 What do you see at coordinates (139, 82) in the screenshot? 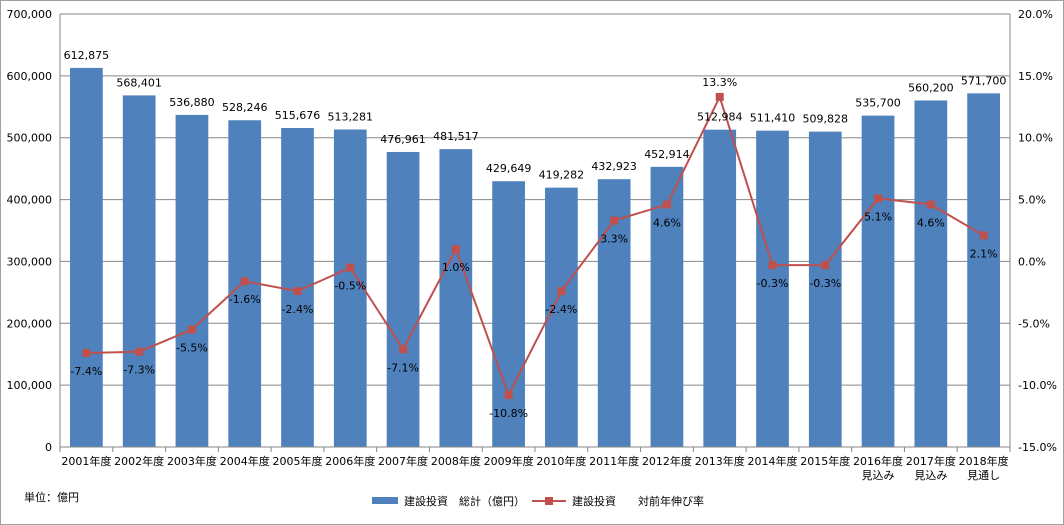
I see `bar-value-label: 568,401` at bounding box center [139, 82].